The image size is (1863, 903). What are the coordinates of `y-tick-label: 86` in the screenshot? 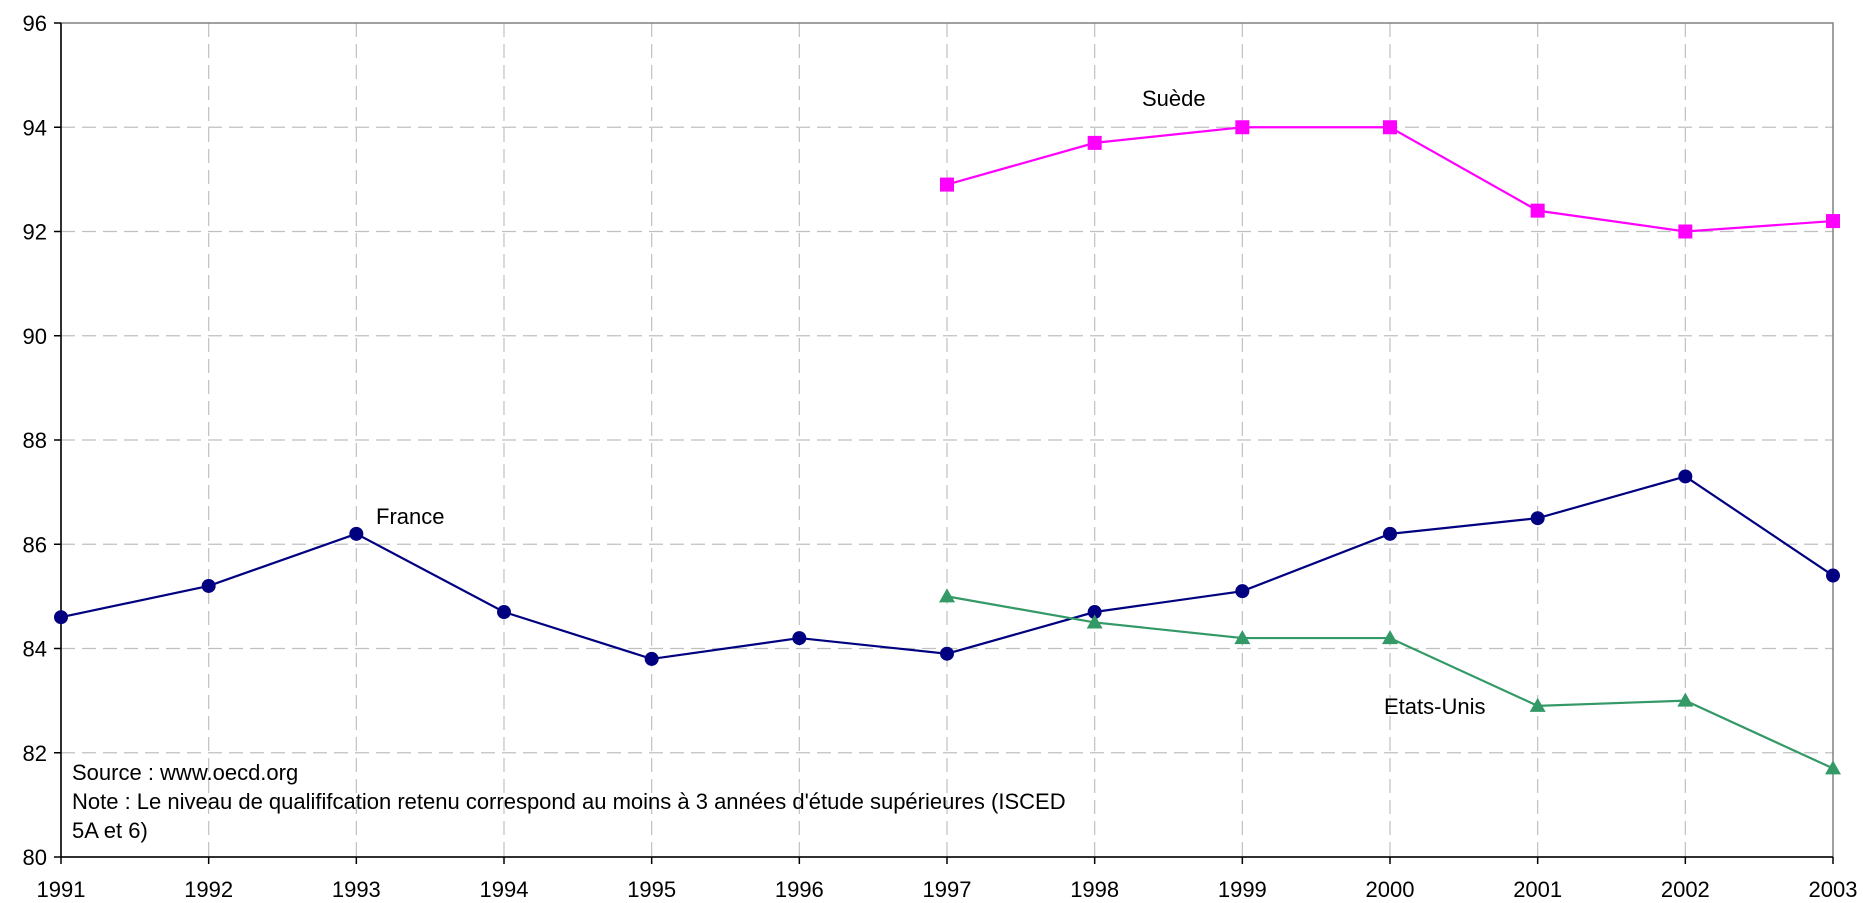 It's located at (35, 544).